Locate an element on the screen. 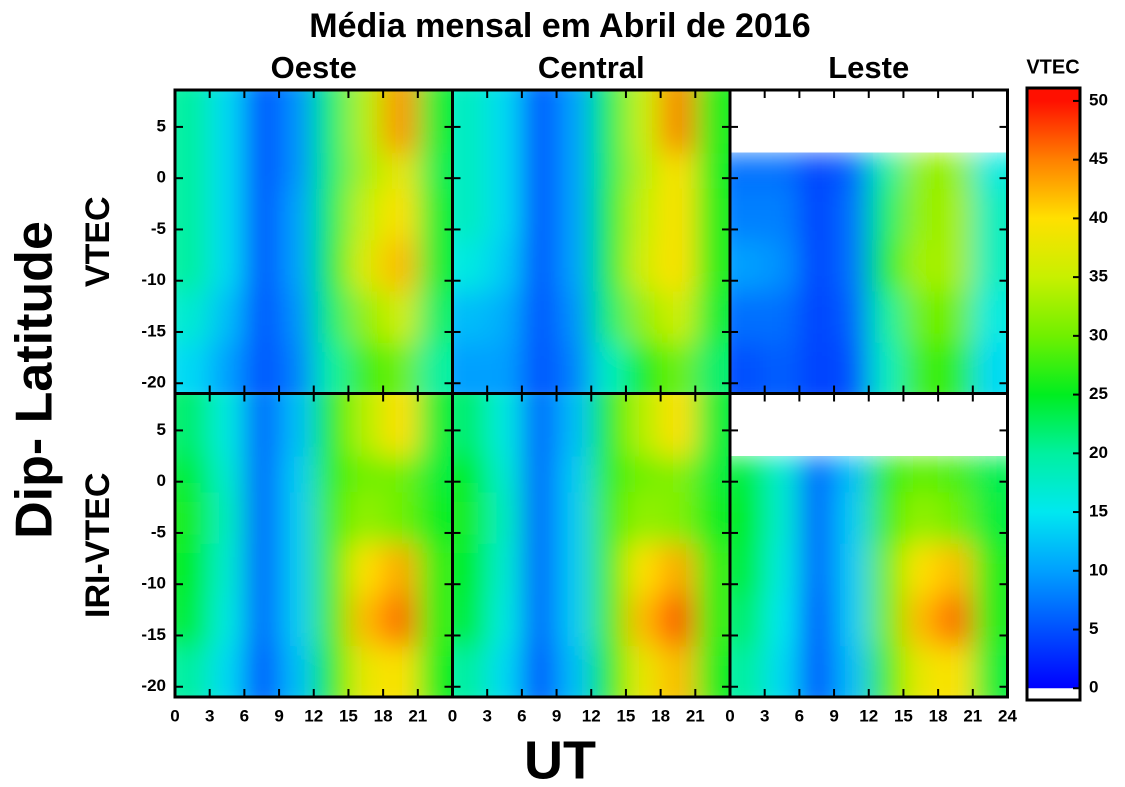 The image size is (1125, 787). x-tick-label: 12 is located at coordinates (868, 715).